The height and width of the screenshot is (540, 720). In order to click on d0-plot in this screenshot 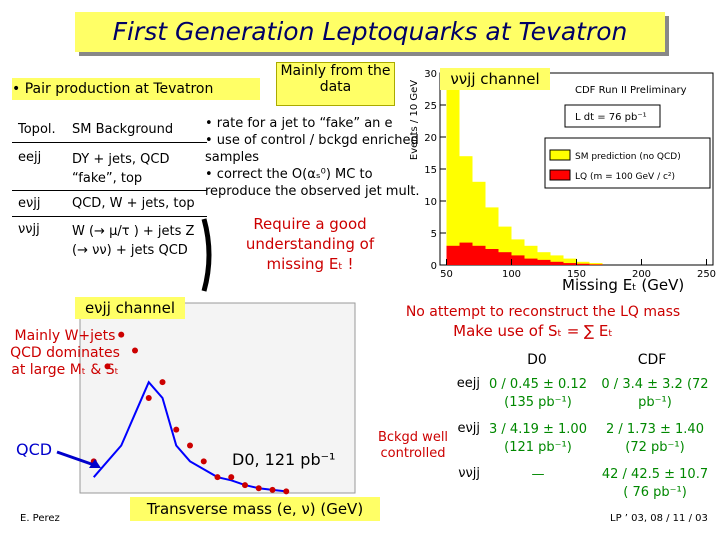, I will do `click(217, 398)`.